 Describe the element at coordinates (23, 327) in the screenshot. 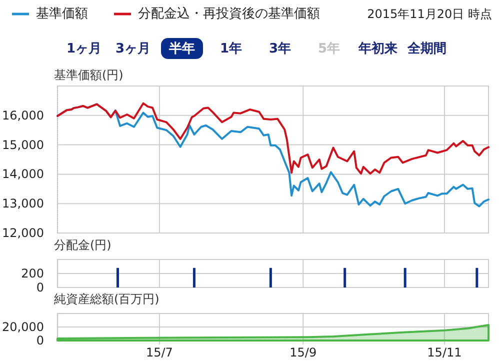

I see `y-tick-label: 20,000` at that location.